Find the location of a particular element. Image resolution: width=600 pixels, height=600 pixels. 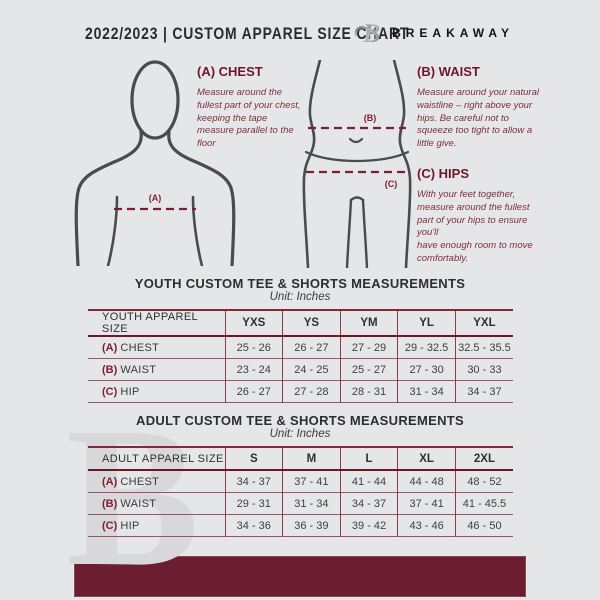

youth-col-yxs: YXS is located at coordinates (253, 323).